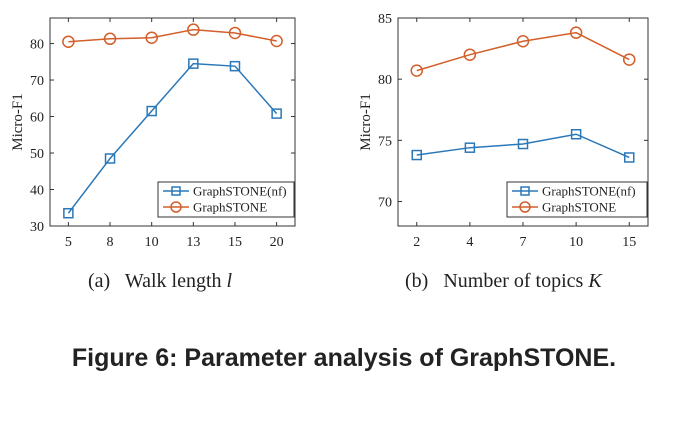  Describe the element at coordinates (99, 281) in the screenshot. I see `subcaption-a-label: (a)` at that location.